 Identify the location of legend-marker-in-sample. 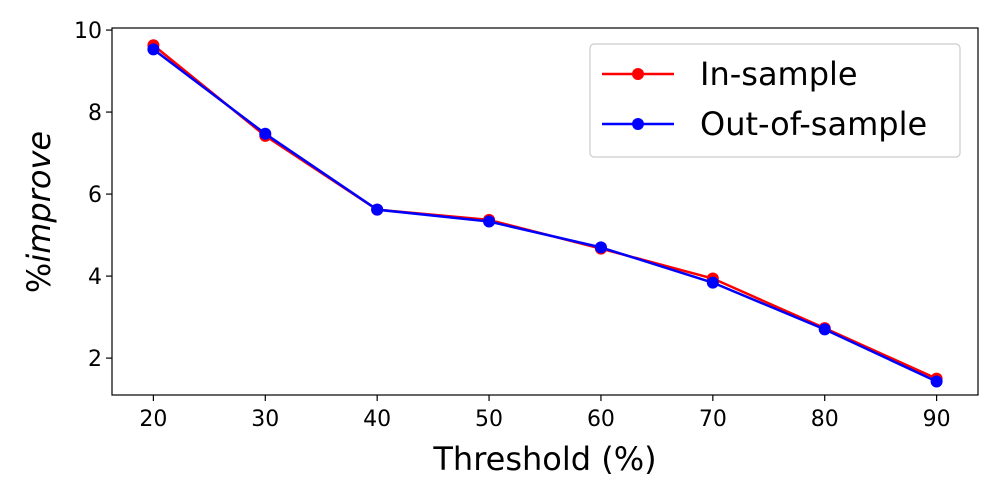
(638, 74).